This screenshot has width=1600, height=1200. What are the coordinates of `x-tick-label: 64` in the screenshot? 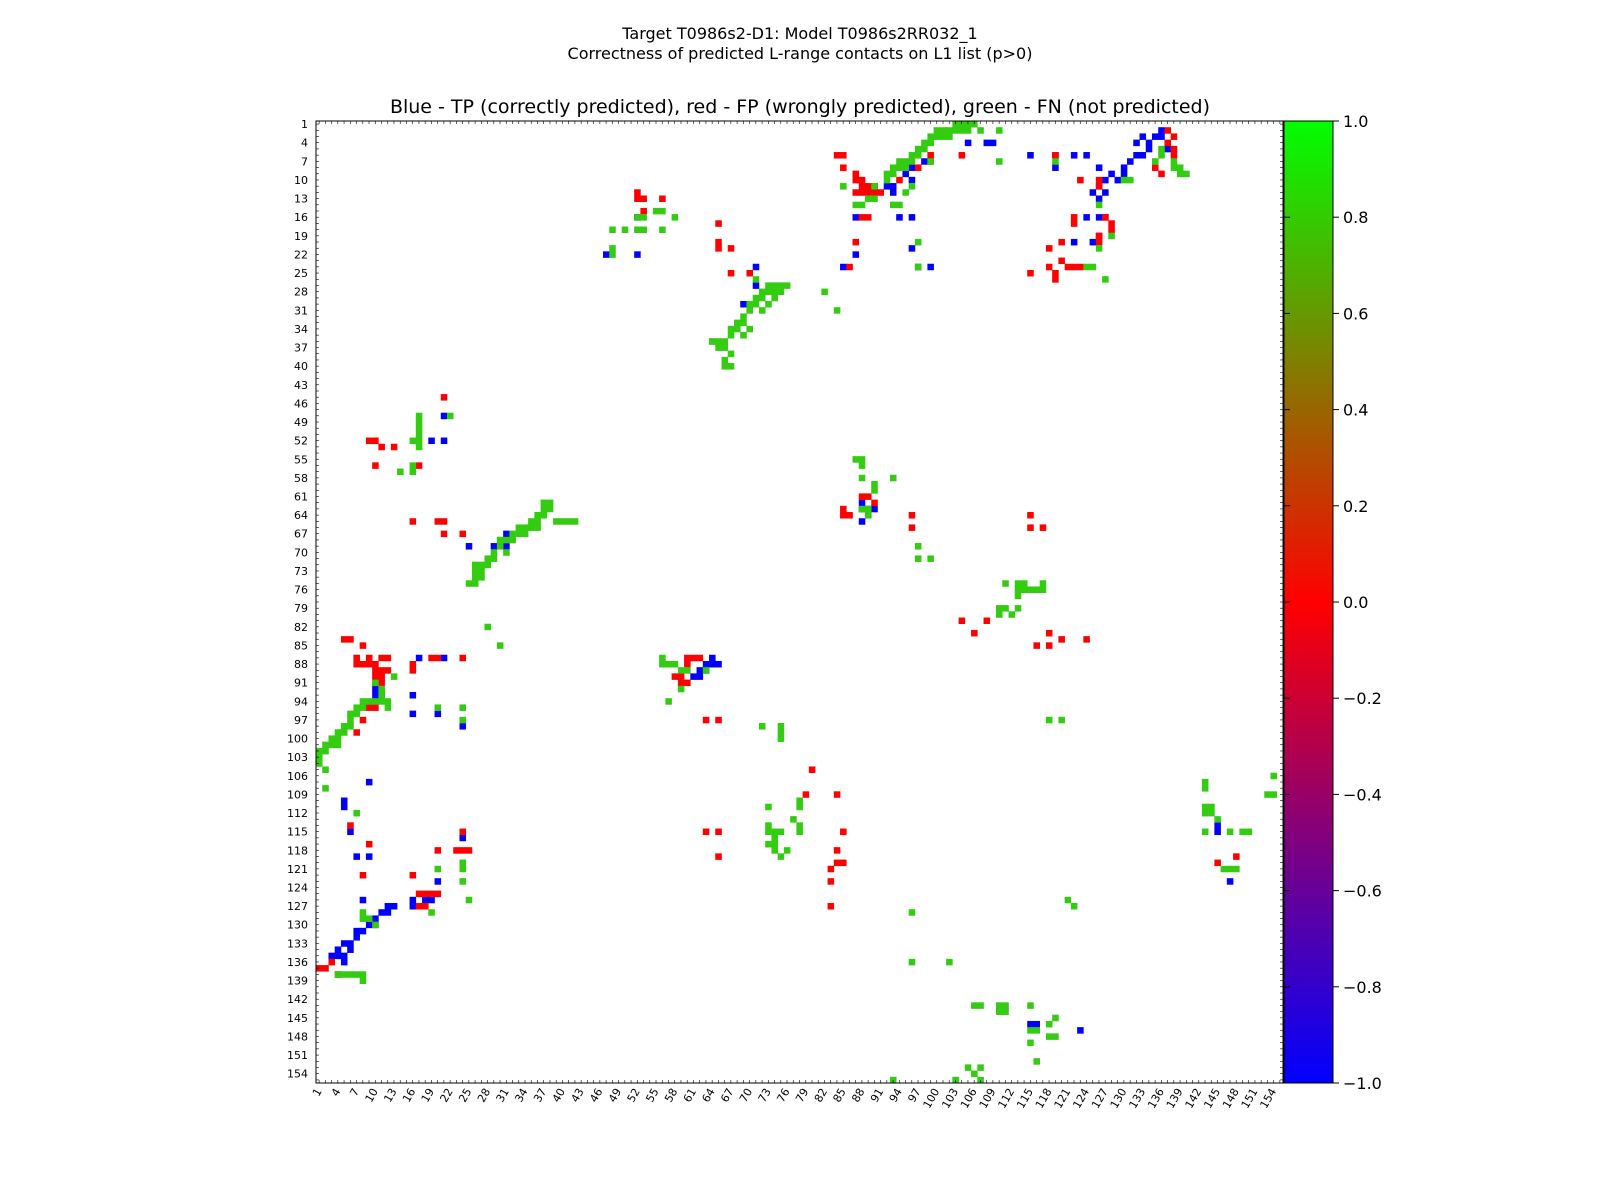 It's located at (708, 1095).